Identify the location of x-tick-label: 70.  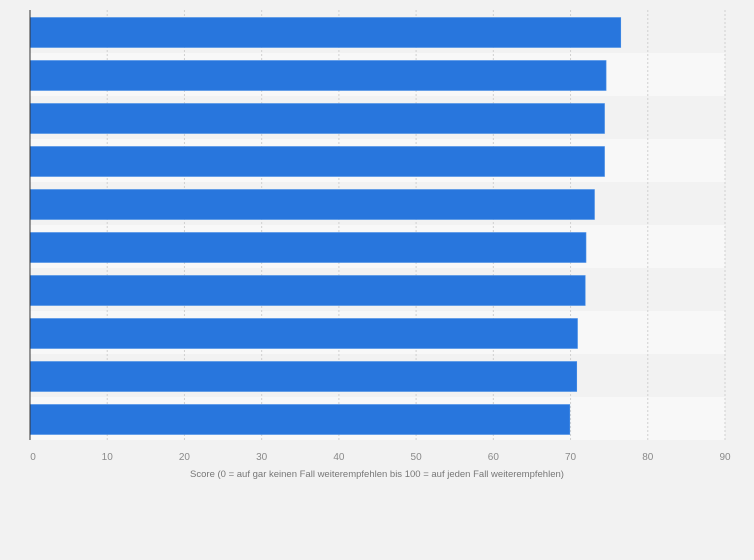
(571, 457).